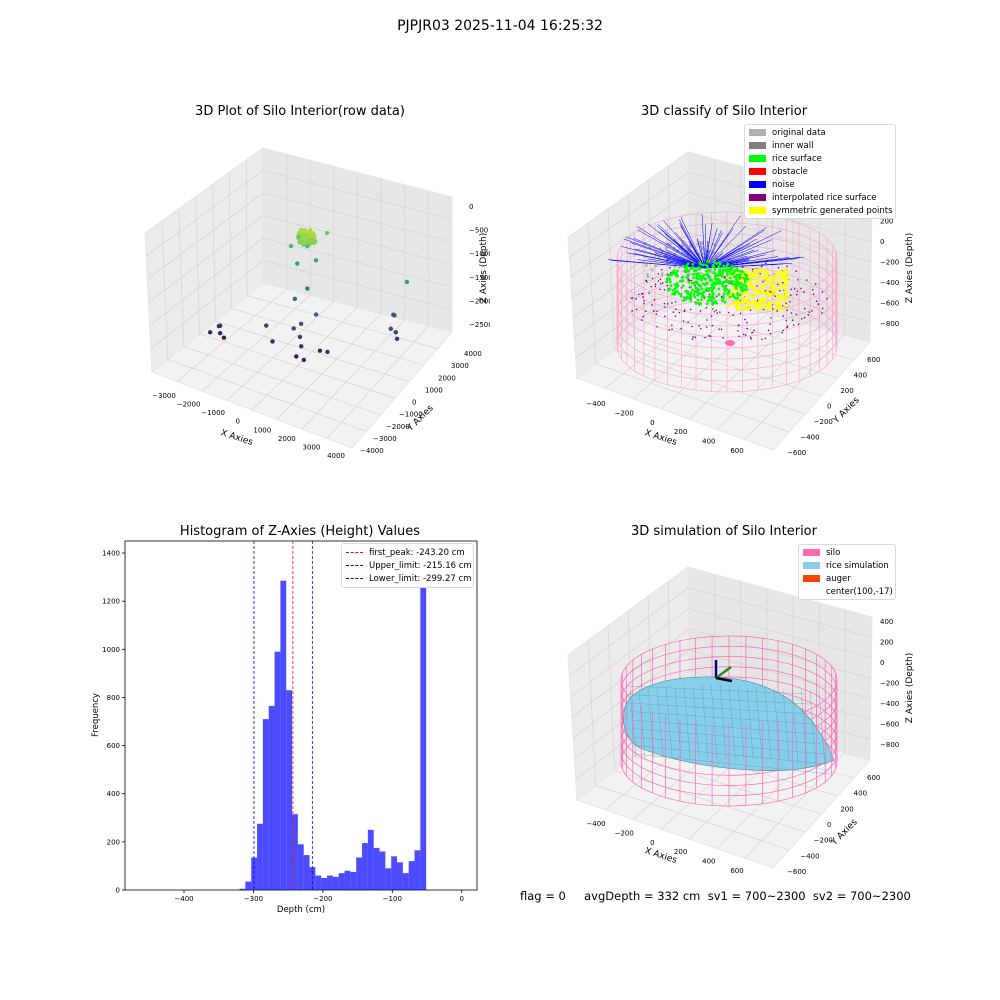 Image resolution: width=1000 pixels, height=1000 pixels. What do you see at coordinates (692, 244) in the screenshot?
I see `noise-ray` at bounding box center [692, 244].